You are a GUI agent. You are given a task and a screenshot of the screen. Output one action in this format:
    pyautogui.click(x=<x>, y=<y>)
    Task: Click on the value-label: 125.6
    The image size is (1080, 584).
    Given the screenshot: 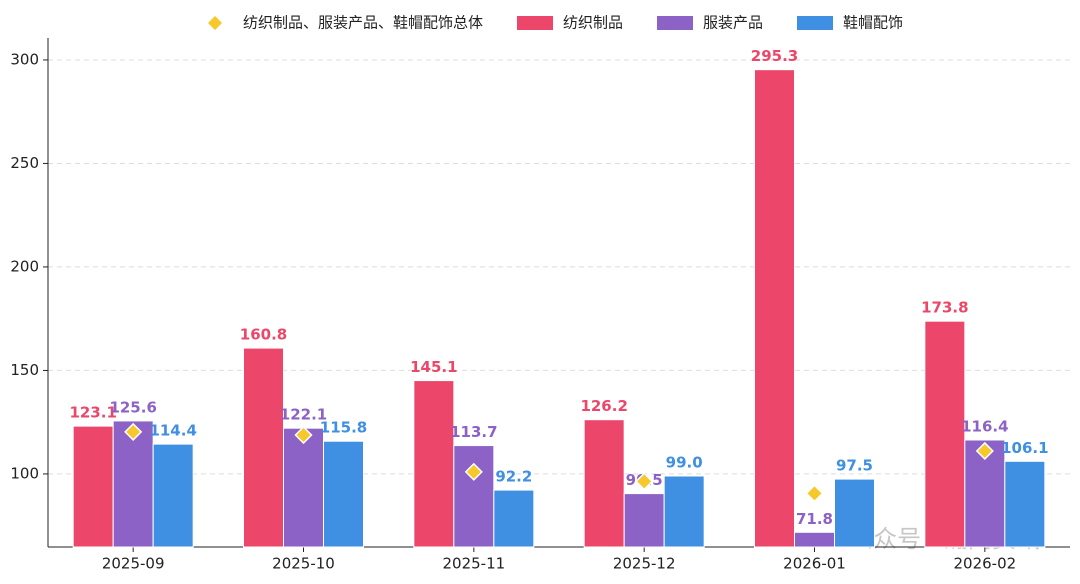 What is the action you would take?
    pyautogui.click(x=132, y=407)
    